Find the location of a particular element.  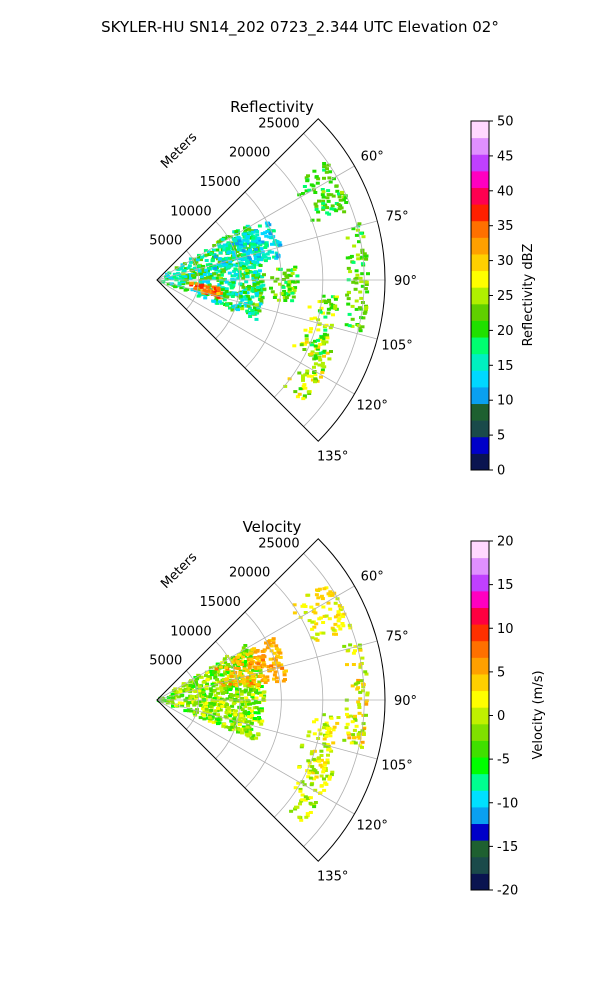

azimuth-tick-label: 135° is located at coordinates (332, 457).